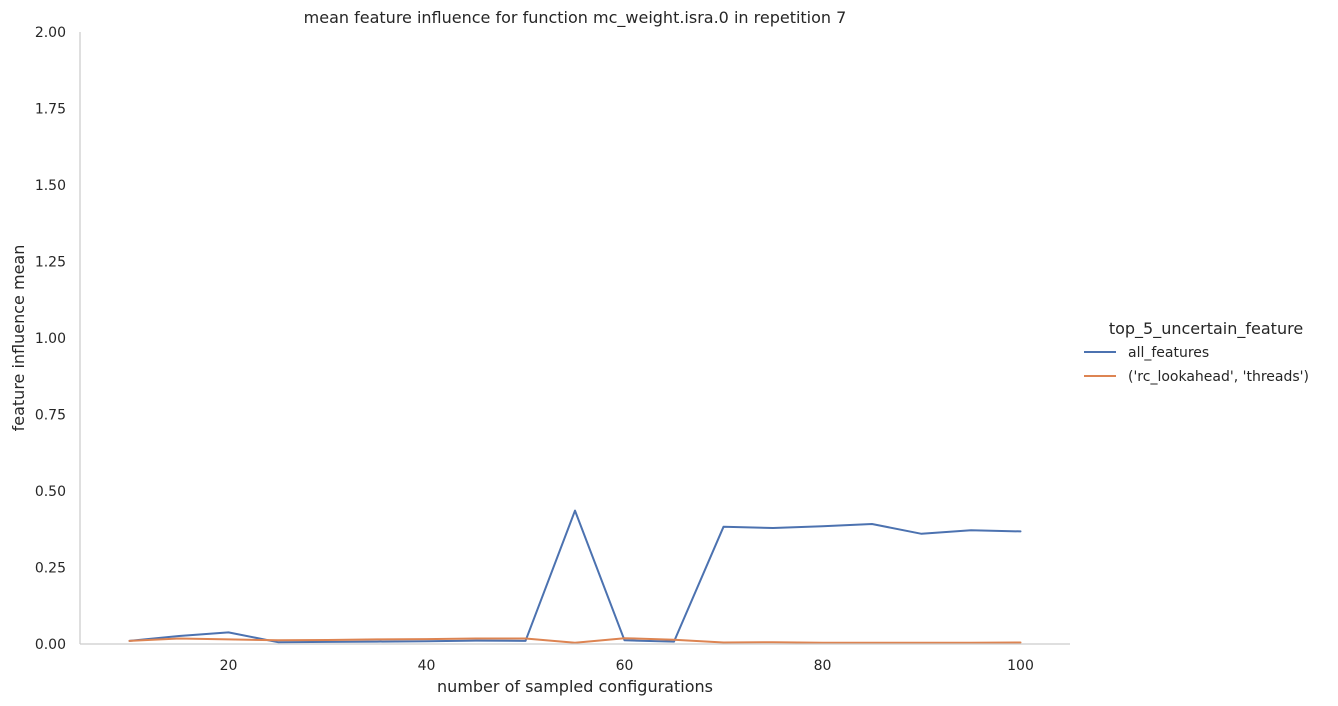  Describe the element at coordinates (1168, 353) in the screenshot. I see `legend-label-0: all_features` at that location.